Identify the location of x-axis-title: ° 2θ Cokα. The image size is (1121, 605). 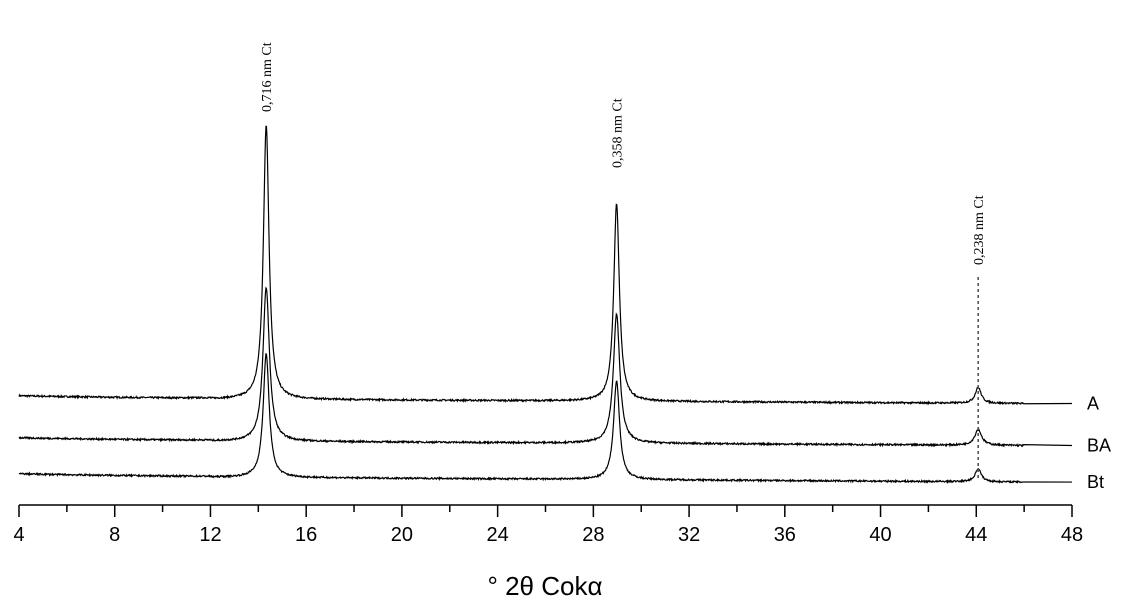
(544, 586).